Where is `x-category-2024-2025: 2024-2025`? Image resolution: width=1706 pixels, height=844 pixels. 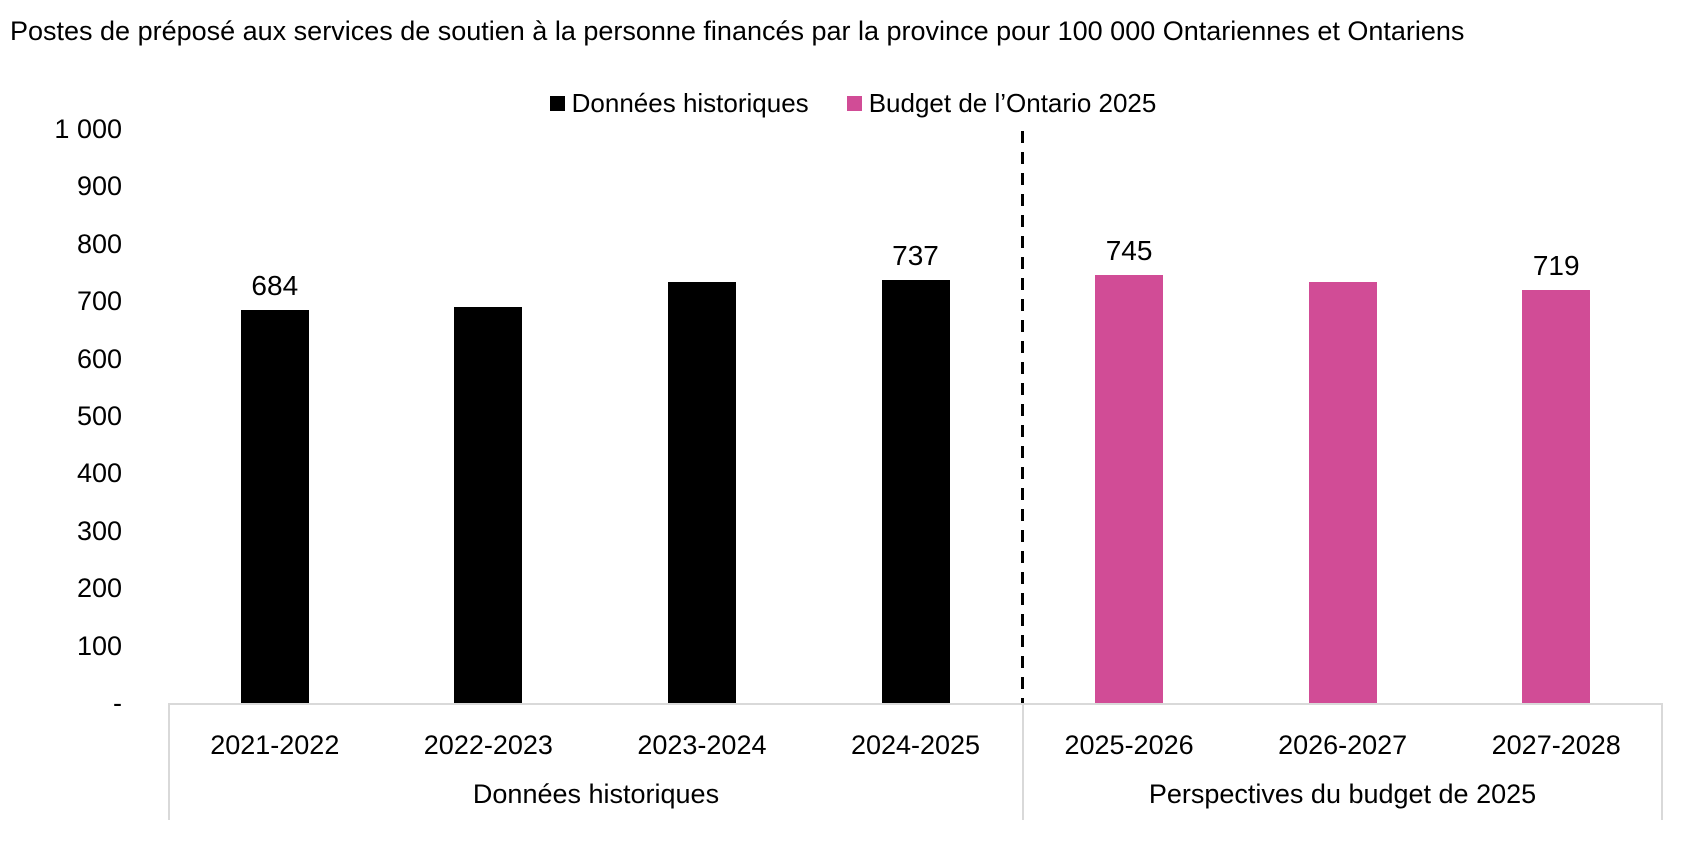
x-category-2024-2025: 2024-2025 is located at coordinates (915, 745).